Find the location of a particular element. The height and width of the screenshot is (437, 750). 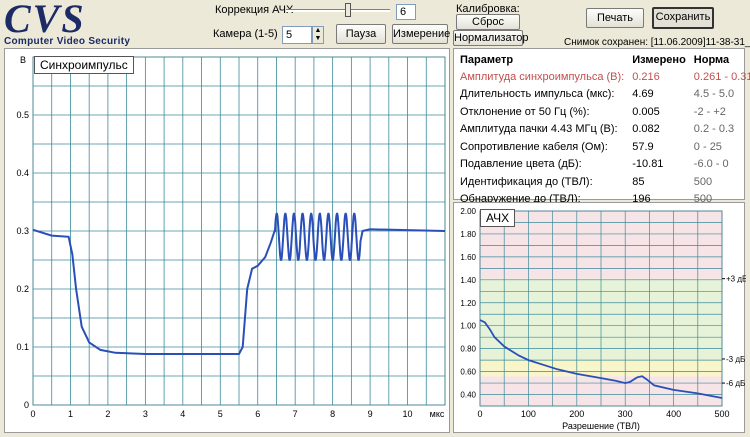

afc-x-tick-label: 100 is located at coordinates (528, 414).